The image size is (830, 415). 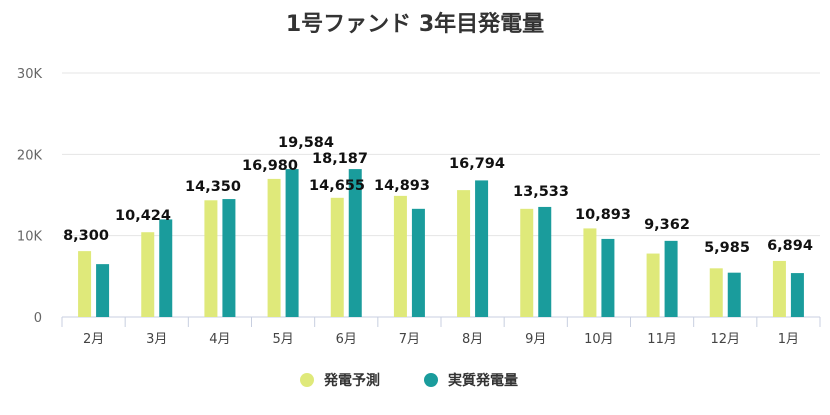 What do you see at coordinates (30, 155) in the screenshot?
I see `y-tick-label: 20K` at bounding box center [30, 155].